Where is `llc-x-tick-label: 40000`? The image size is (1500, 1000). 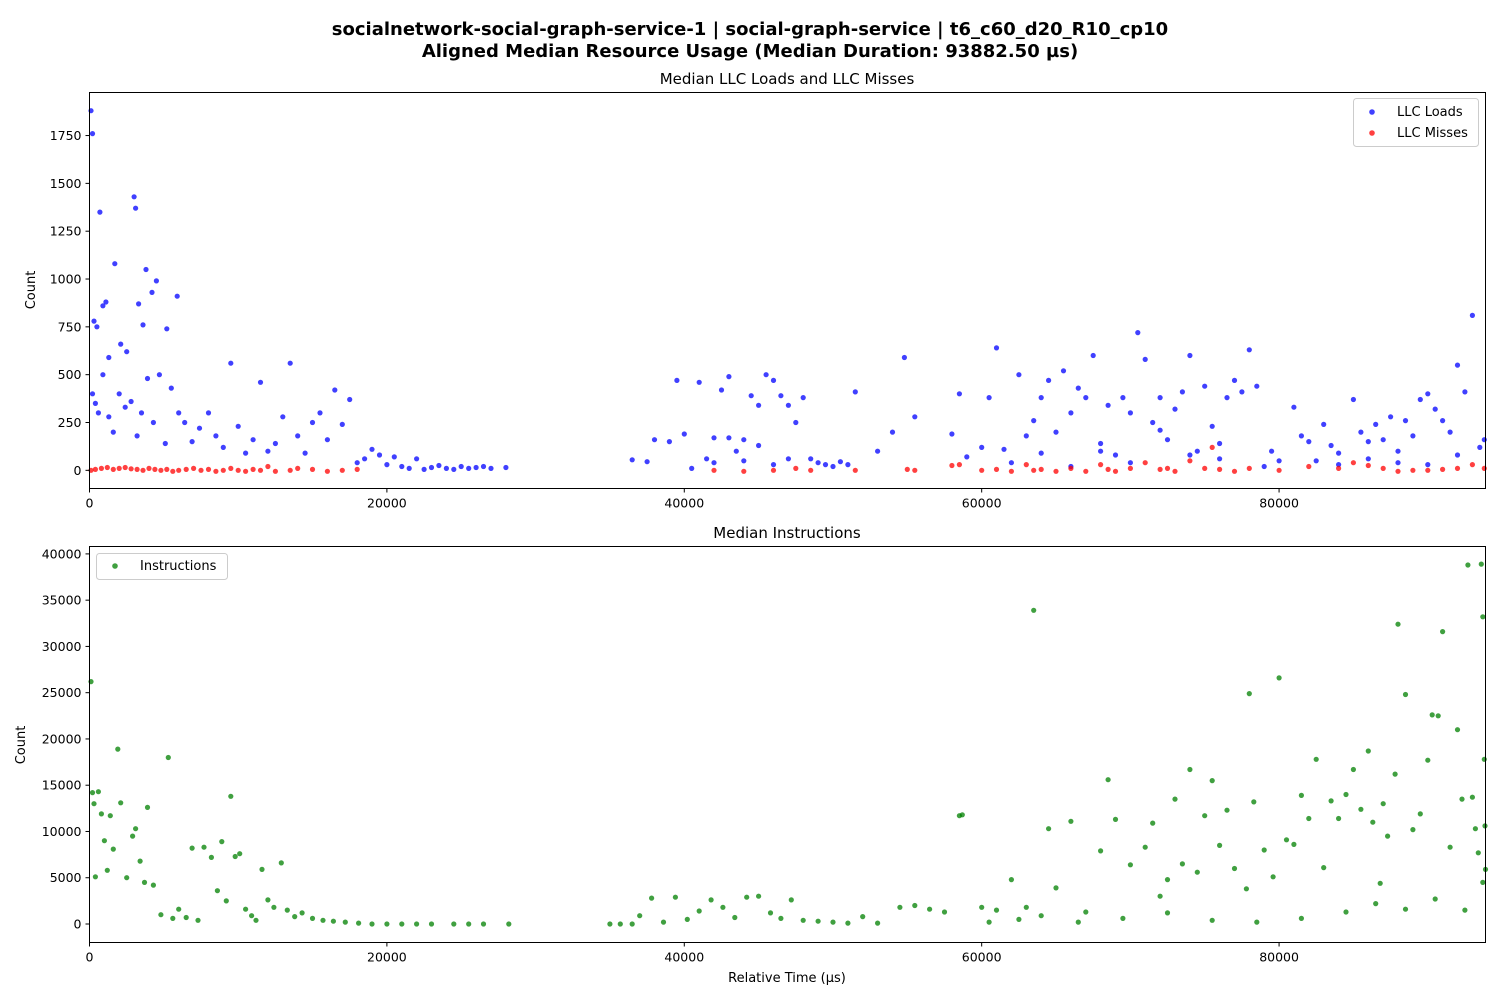 llc-x-tick-label: 40000 is located at coordinates (684, 503).